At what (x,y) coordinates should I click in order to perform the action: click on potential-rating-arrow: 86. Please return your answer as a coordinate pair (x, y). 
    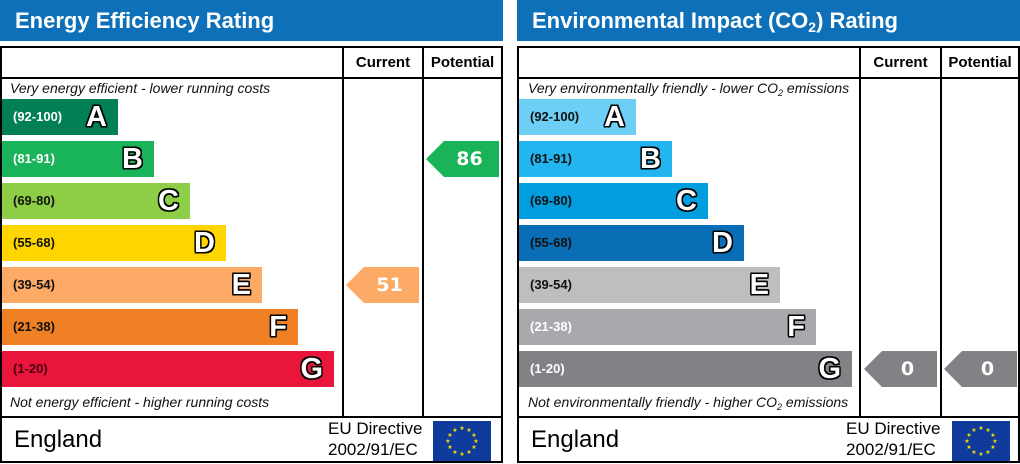
    Looking at the image, I should click on (462, 159).